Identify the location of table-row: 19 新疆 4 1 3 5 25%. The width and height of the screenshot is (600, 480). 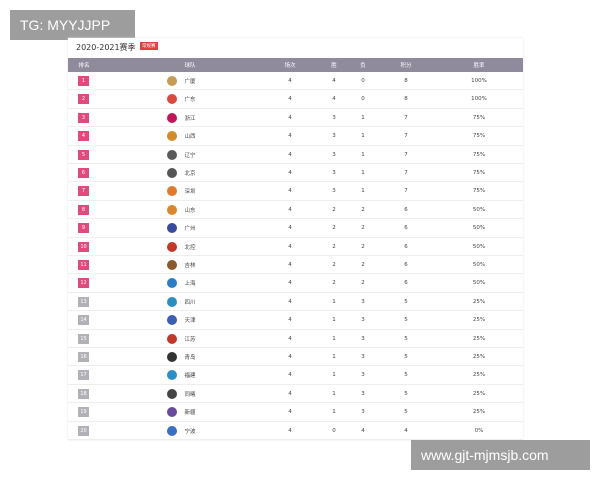
(295, 412).